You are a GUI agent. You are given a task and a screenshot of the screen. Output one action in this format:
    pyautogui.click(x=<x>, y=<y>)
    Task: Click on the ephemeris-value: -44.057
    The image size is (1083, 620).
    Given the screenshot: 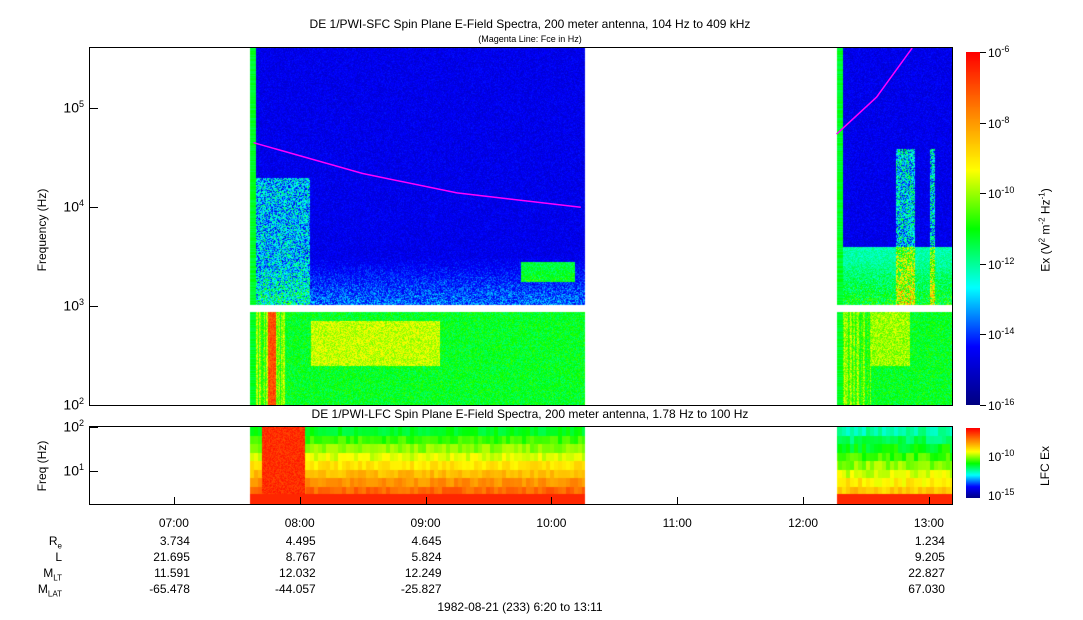 What is the action you would take?
    pyautogui.click(x=295, y=589)
    